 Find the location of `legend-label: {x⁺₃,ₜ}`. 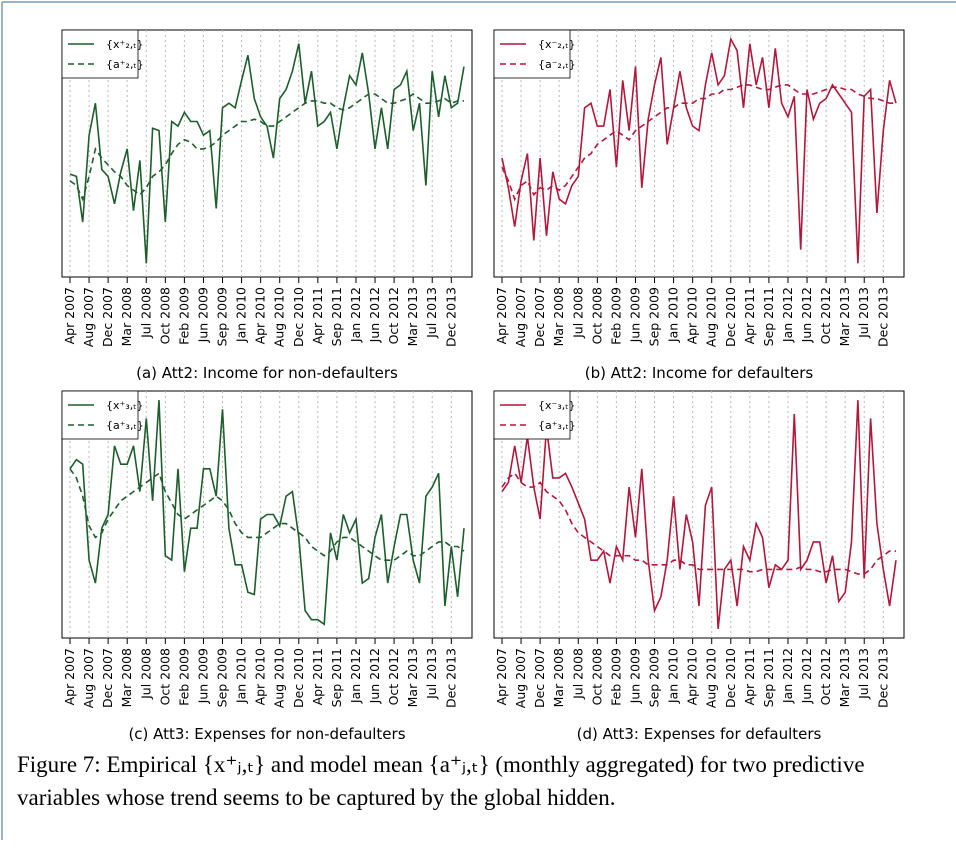

legend-label: {x⁺₃,ₜ} is located at coordinates (124, 405).